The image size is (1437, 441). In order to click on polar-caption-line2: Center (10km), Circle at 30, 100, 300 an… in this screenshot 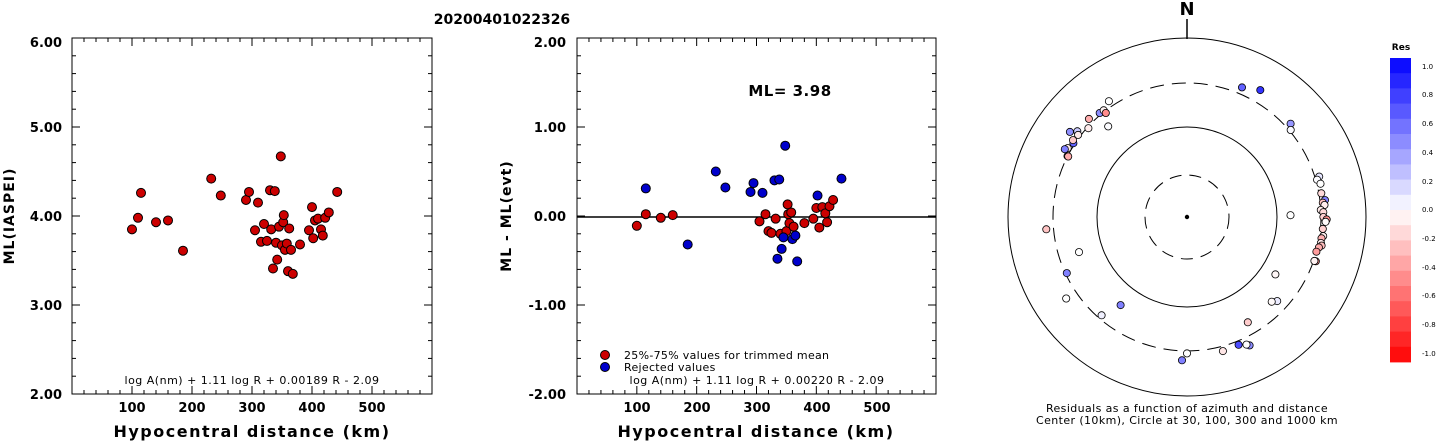, I will do `click(1187, 420)`.